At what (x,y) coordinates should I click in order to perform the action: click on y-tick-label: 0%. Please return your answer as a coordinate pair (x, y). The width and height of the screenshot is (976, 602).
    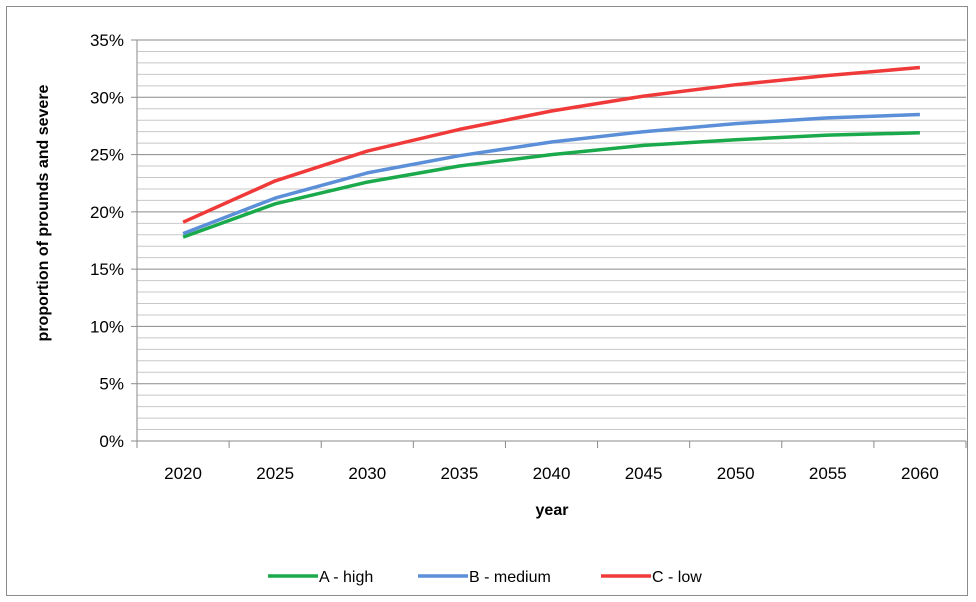
    Looking at the image, I should click on (111, 441).